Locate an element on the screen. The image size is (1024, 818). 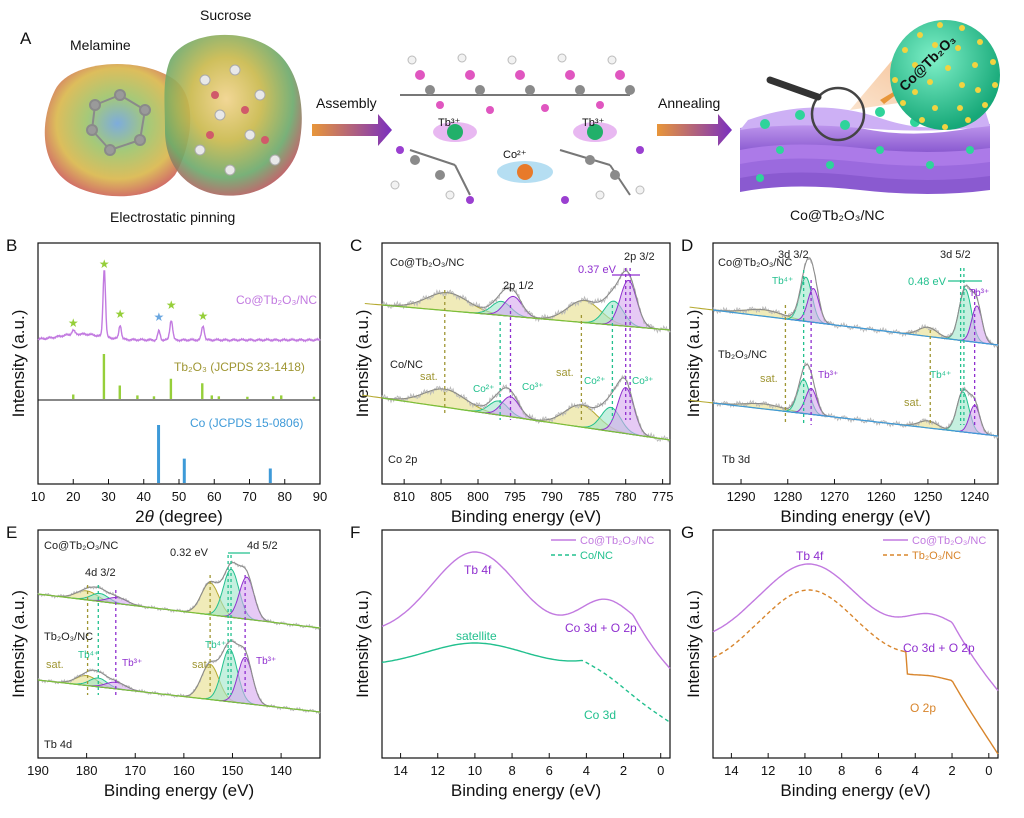
melamine-surface-illustration is located at coordinates (117, 130).